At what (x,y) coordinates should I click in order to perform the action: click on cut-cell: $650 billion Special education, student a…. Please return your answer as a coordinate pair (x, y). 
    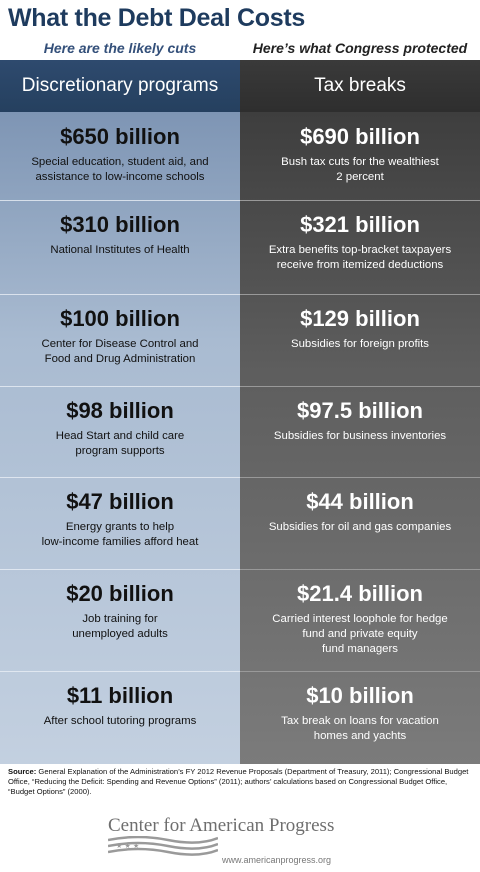
    Looking at the image, I should click on (120, 148).